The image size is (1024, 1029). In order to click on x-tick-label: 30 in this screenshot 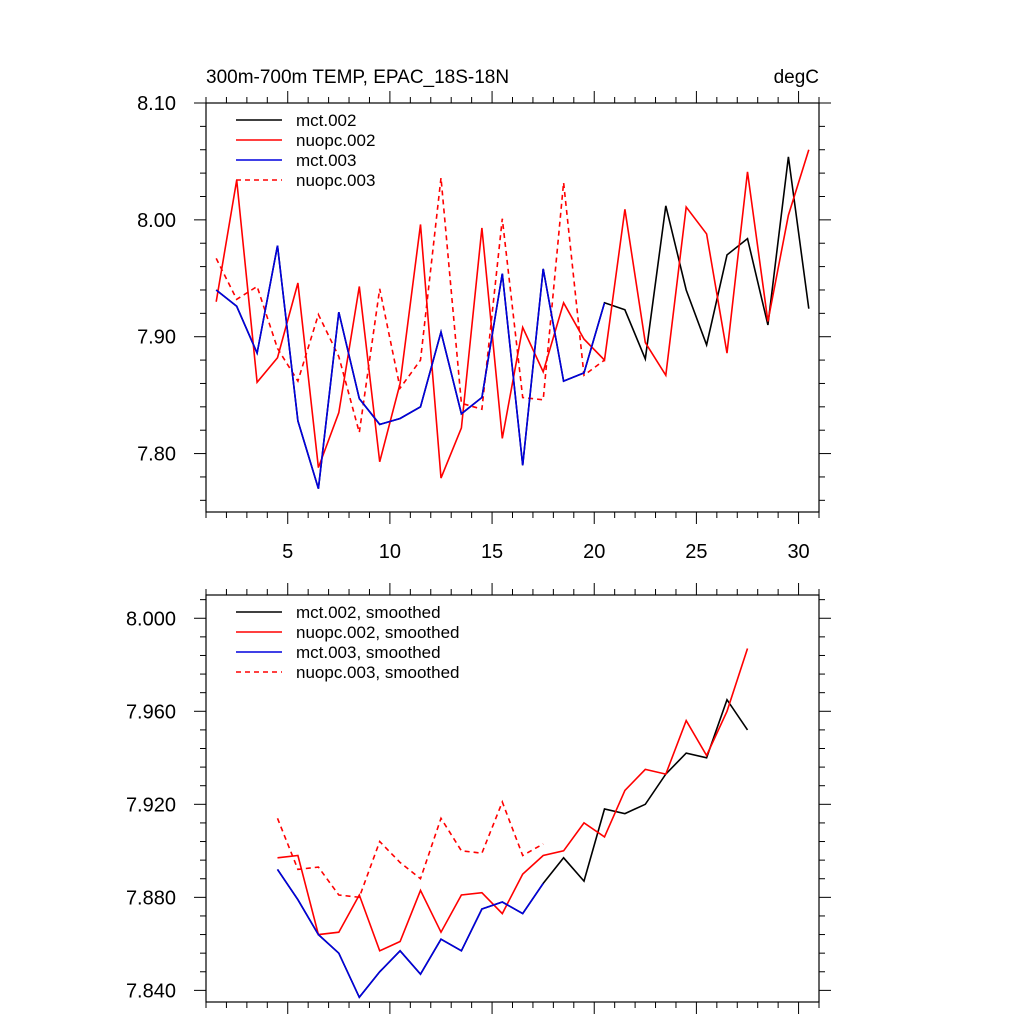, I will do `click(798, 552)`.